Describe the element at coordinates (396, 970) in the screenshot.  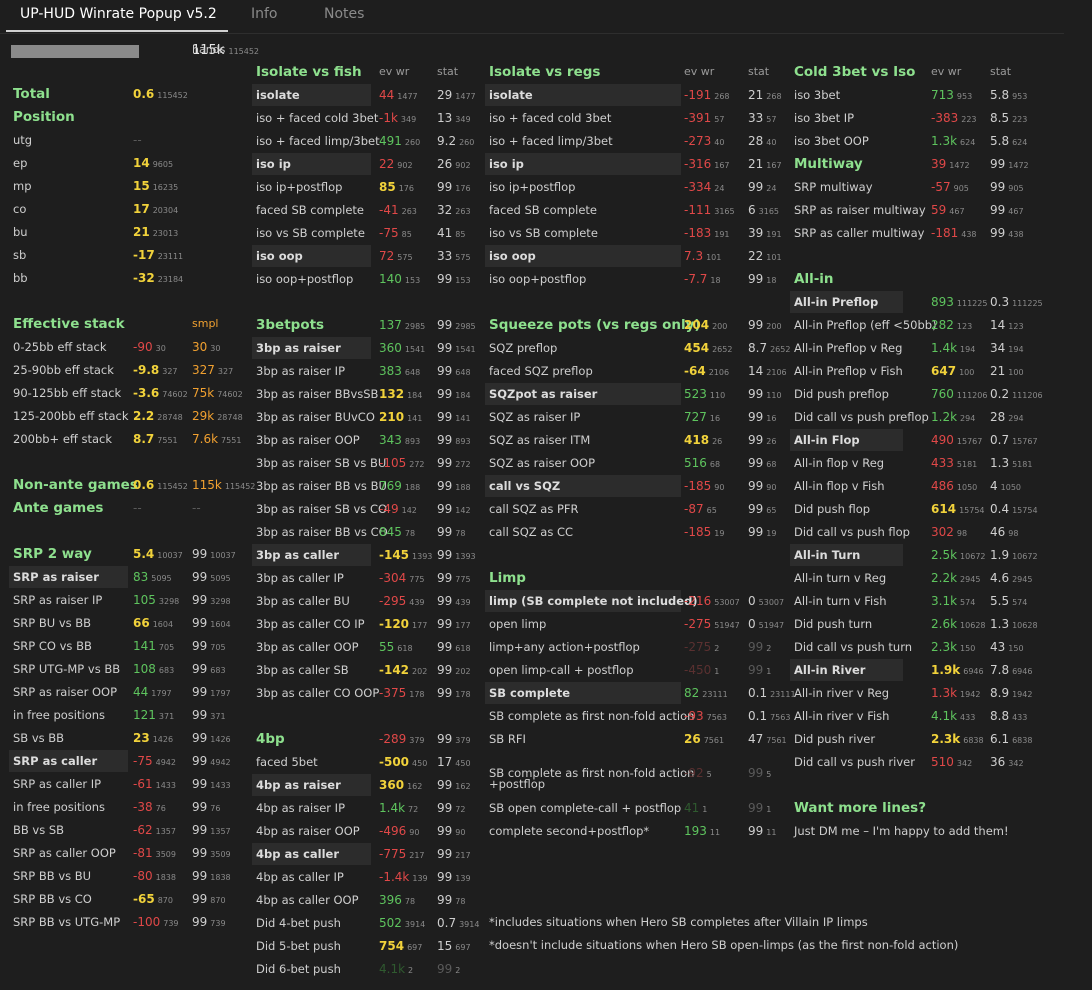
I see `ev-winrate-value: 4.1k 2` at that location.